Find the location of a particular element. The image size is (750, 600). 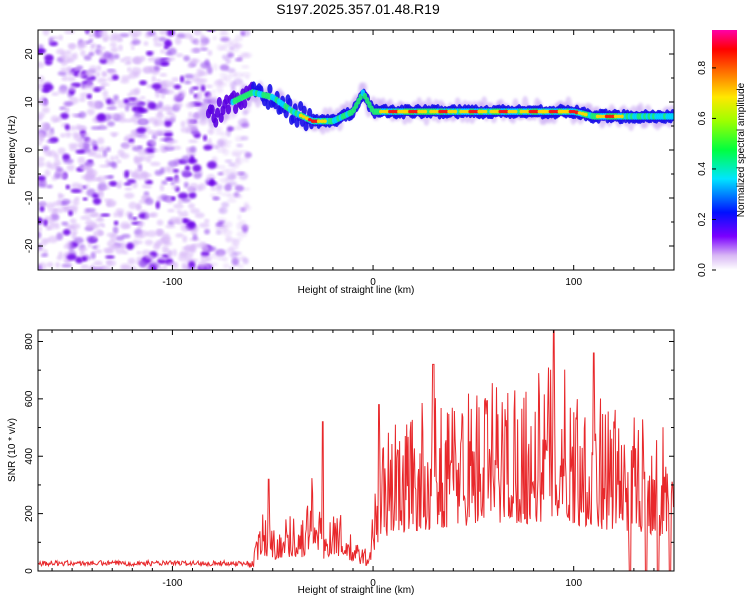

x-tick-label: -100 is located at coordinates (172, 282).